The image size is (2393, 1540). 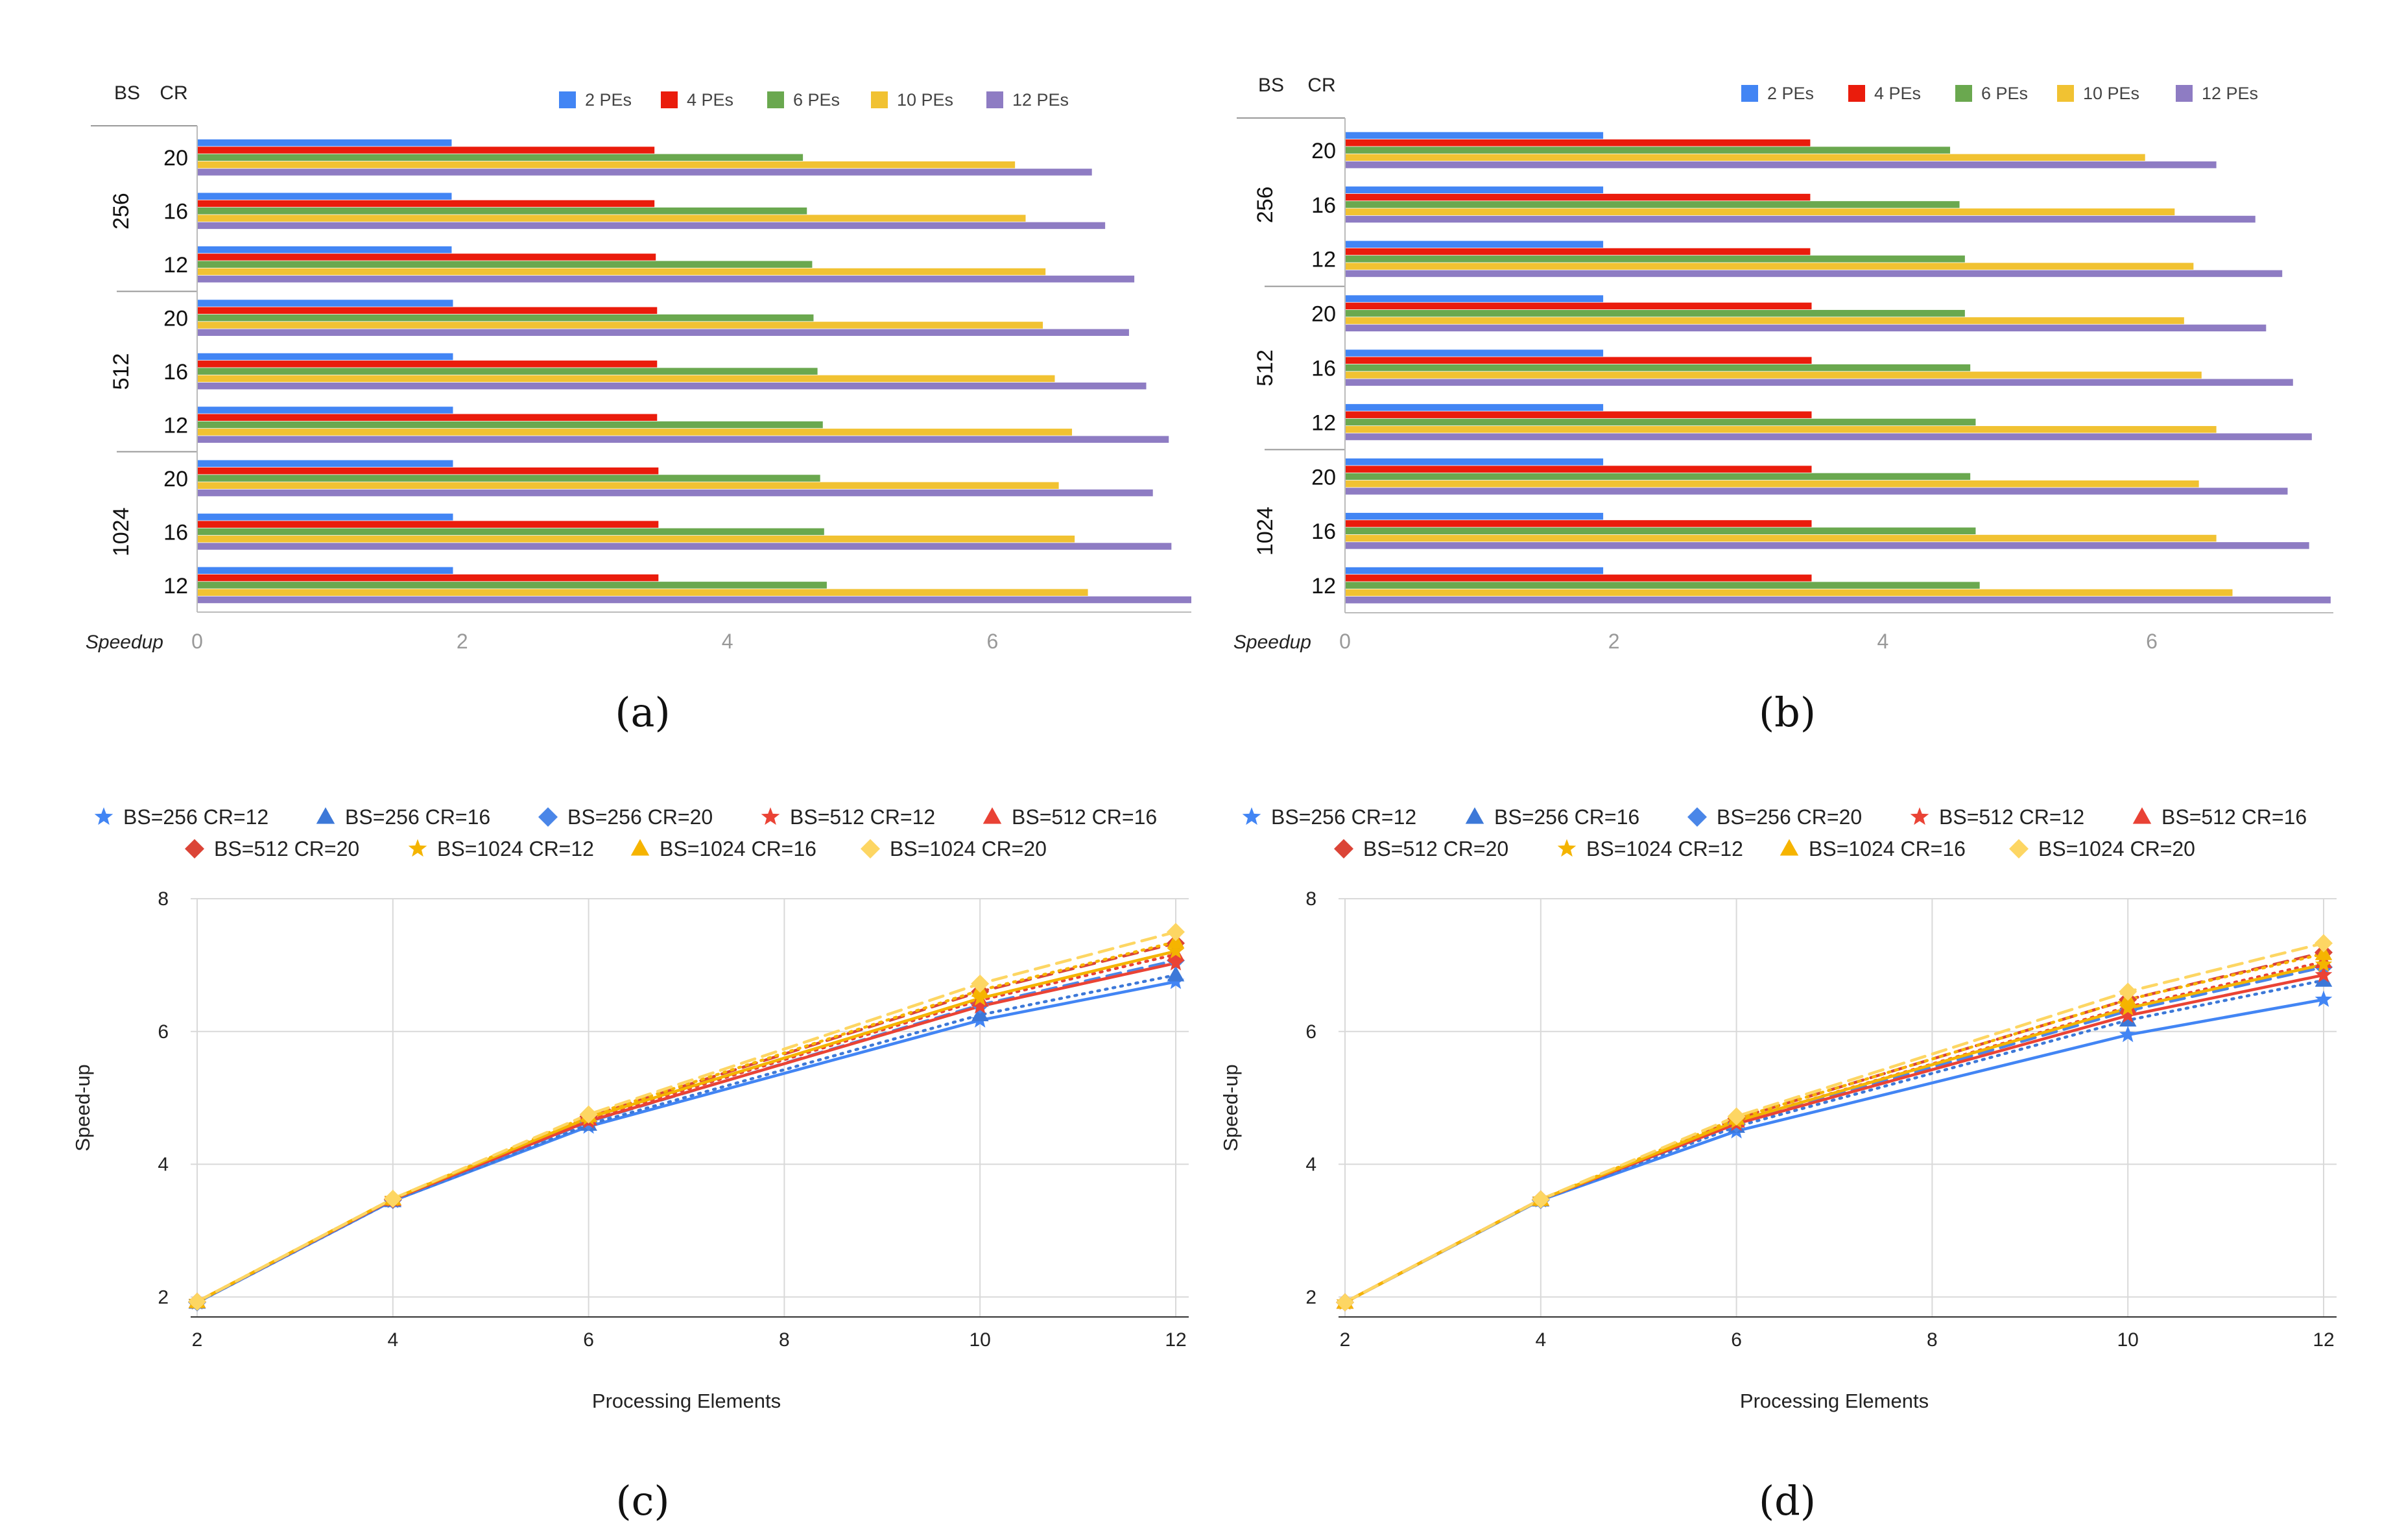 What do you see at coordinates (175, 212) in the screenshot?
I see `row-label-a-256-16: 16` at bounding box center [175, 212].